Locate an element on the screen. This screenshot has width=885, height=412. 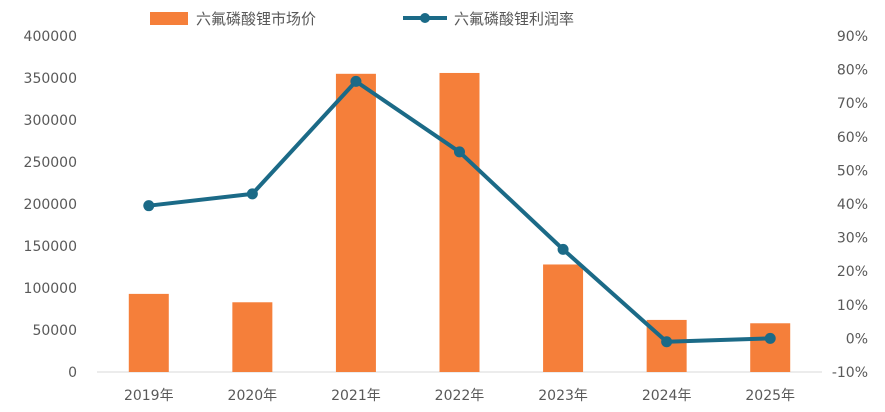
right-axis-tick-label: 40% is located at coordinates (852, 205).